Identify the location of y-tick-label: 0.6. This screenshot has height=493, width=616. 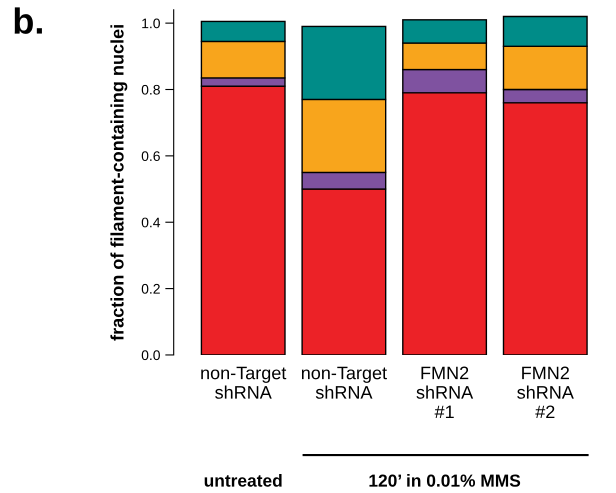
(151, 156).